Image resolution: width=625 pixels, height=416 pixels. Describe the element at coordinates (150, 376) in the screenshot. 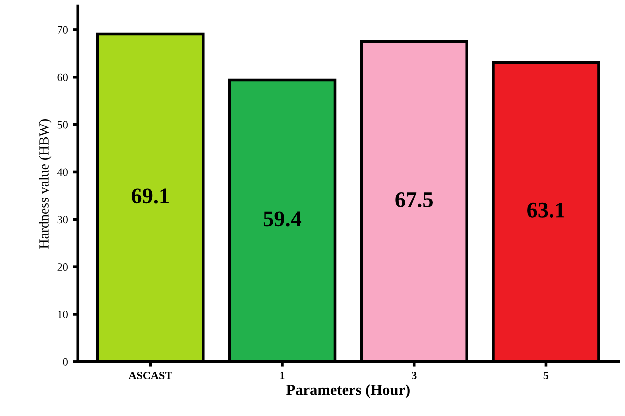

I see `x-tick-label: ASCAST` at that location.